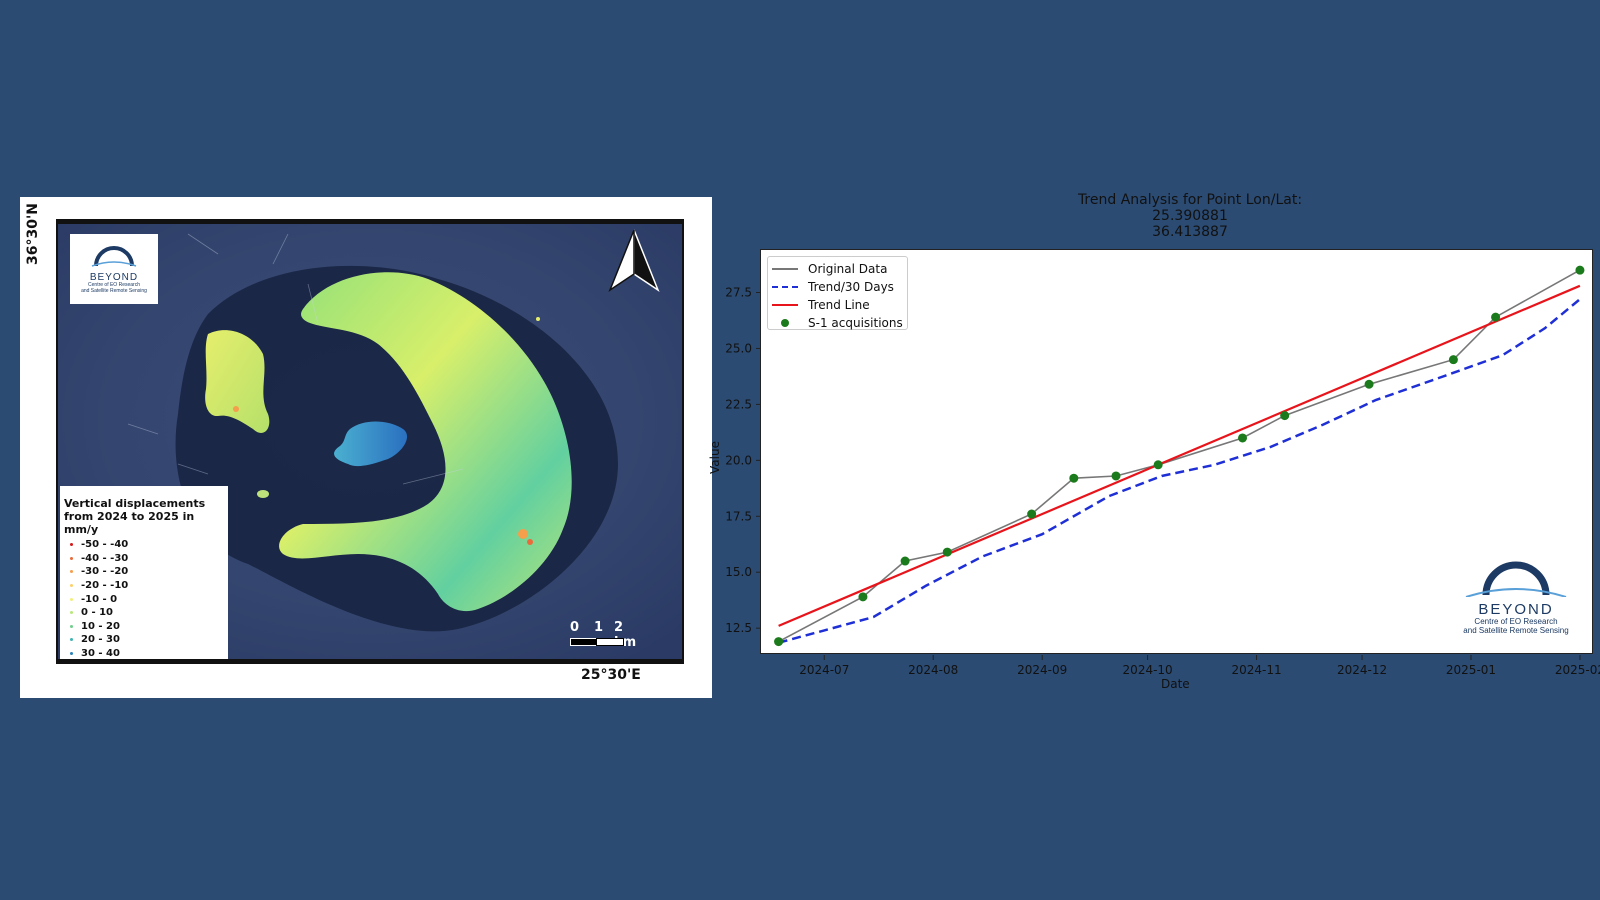 The image size is (1600, 900). What do you see at coordinates (610, 642) in the screenshot?
I see `scale-segment-light` at bounding box center [610, 642].